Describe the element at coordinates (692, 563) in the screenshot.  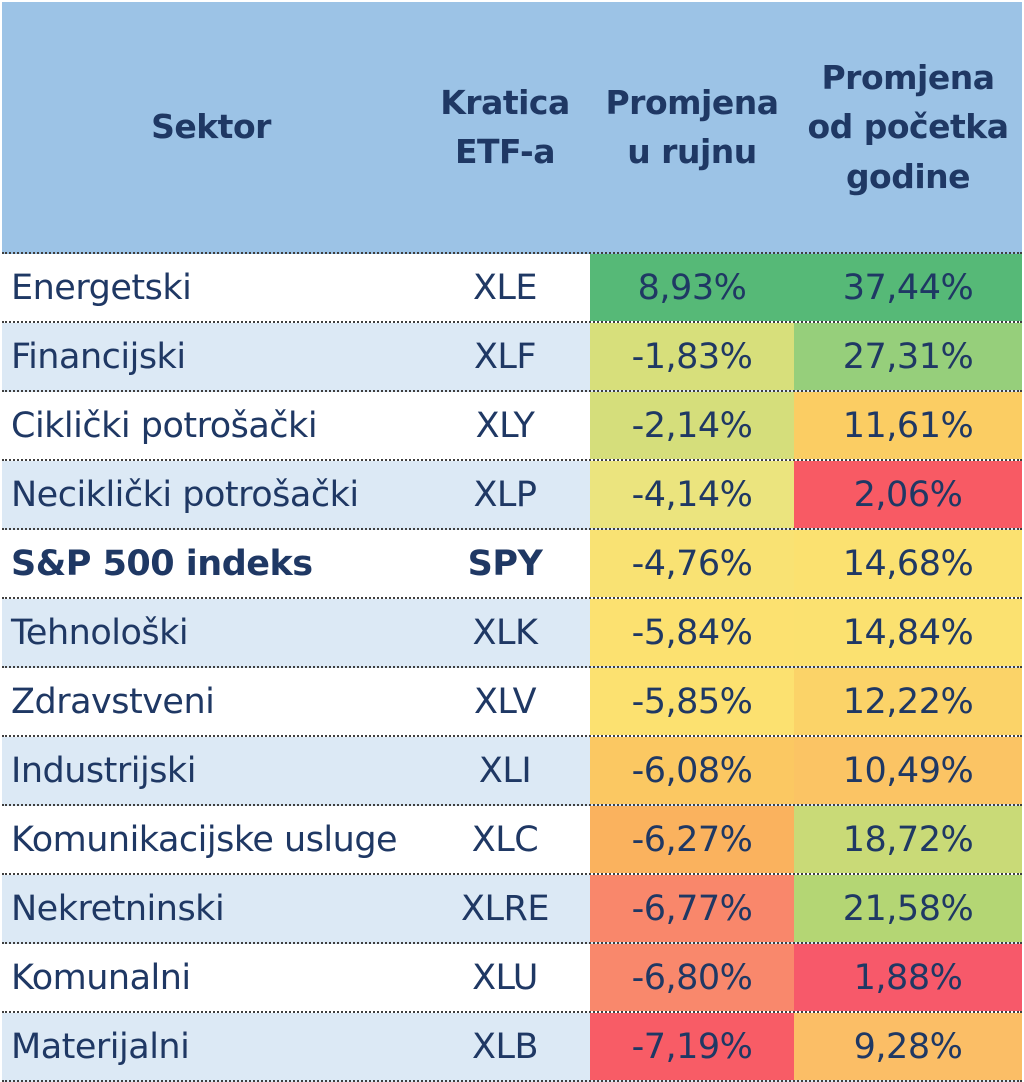
I see `september-change-cell: -4,76%` at that location.